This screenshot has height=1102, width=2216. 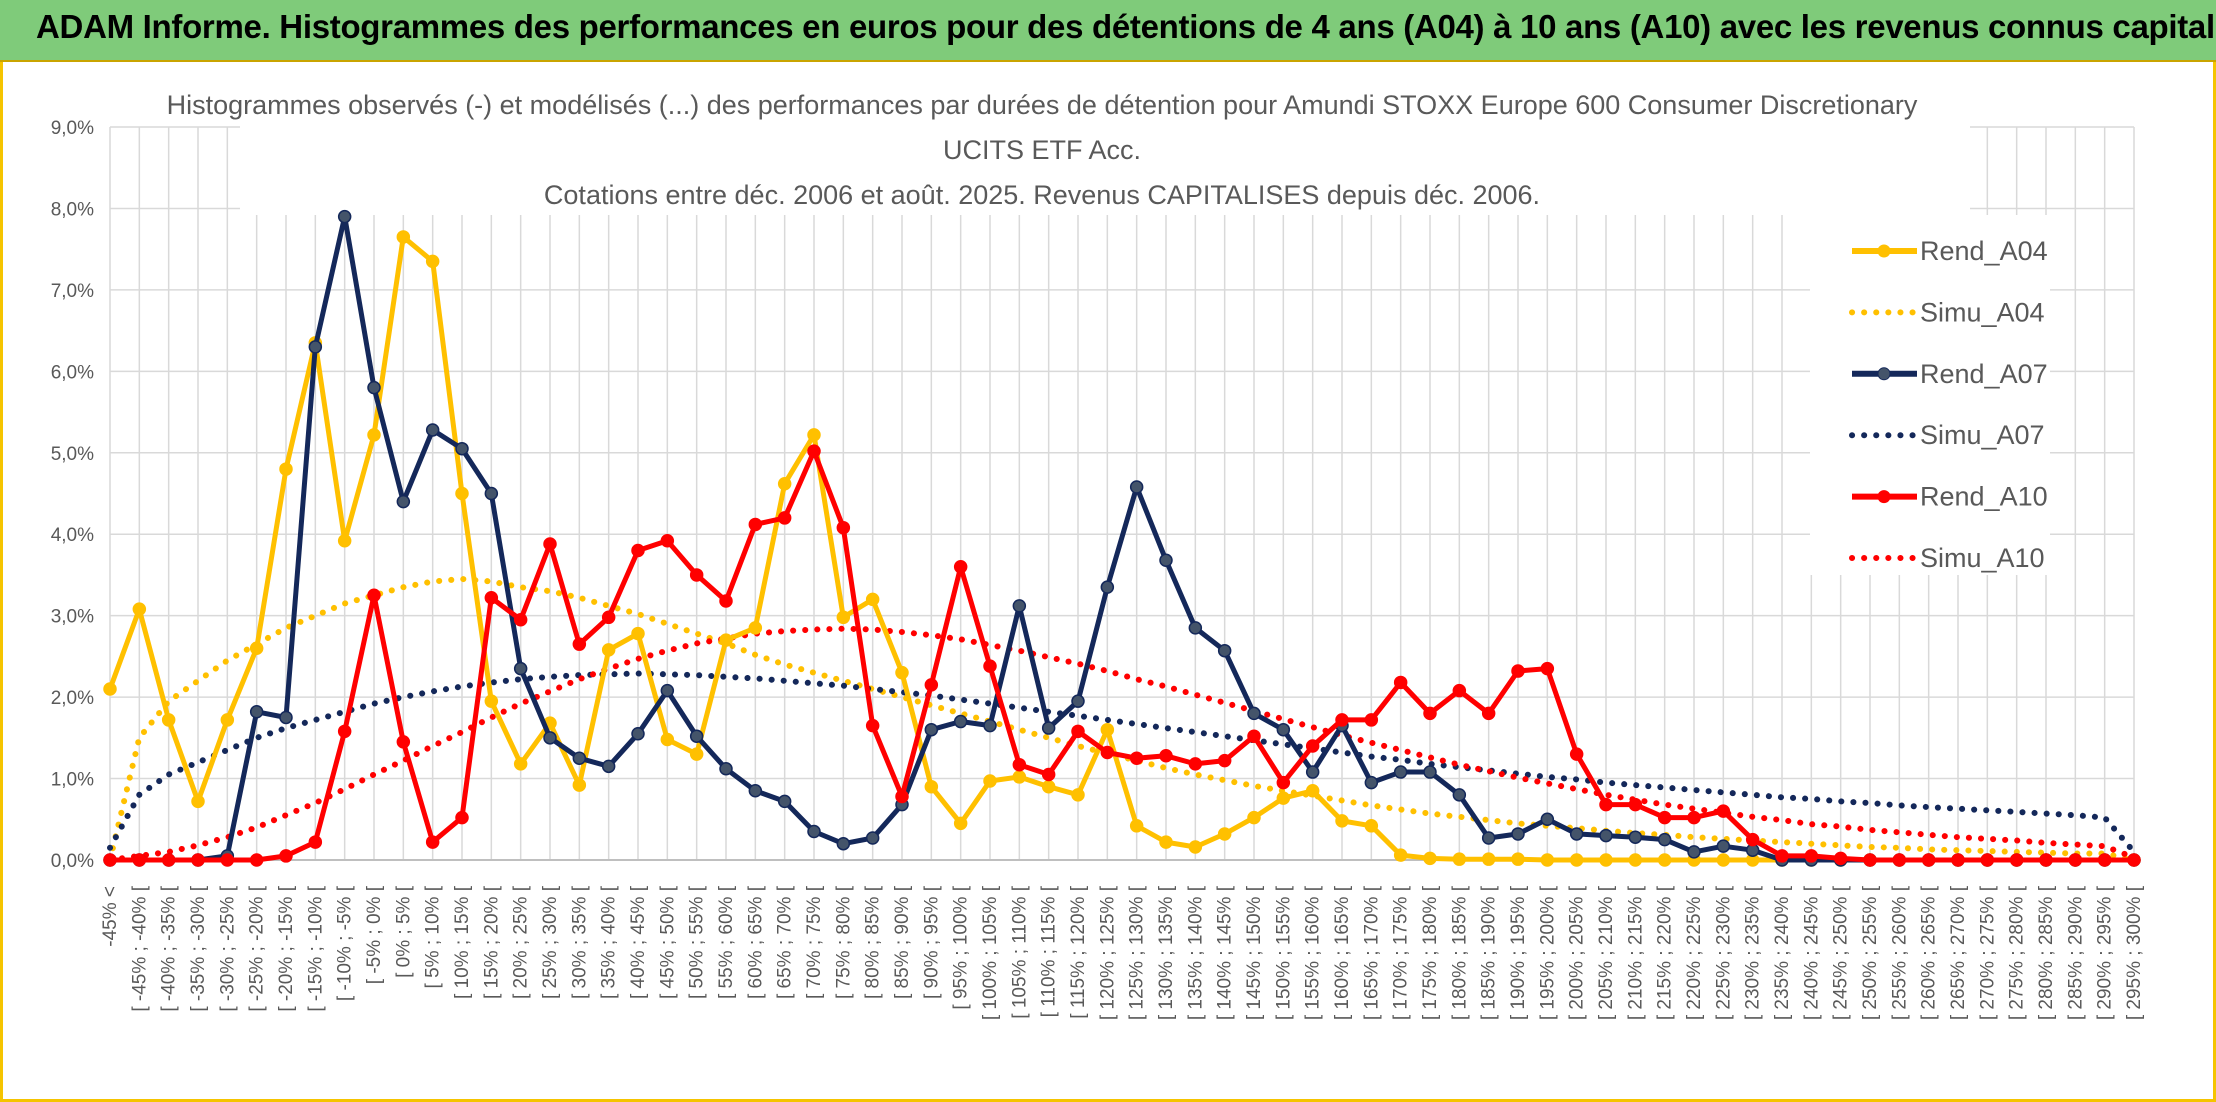 What do you see at coordinates (1430, 952) in the screenshot?
I see `x-tick-label: [ 175% ; 180% [` at bounding box center [1430, 952].